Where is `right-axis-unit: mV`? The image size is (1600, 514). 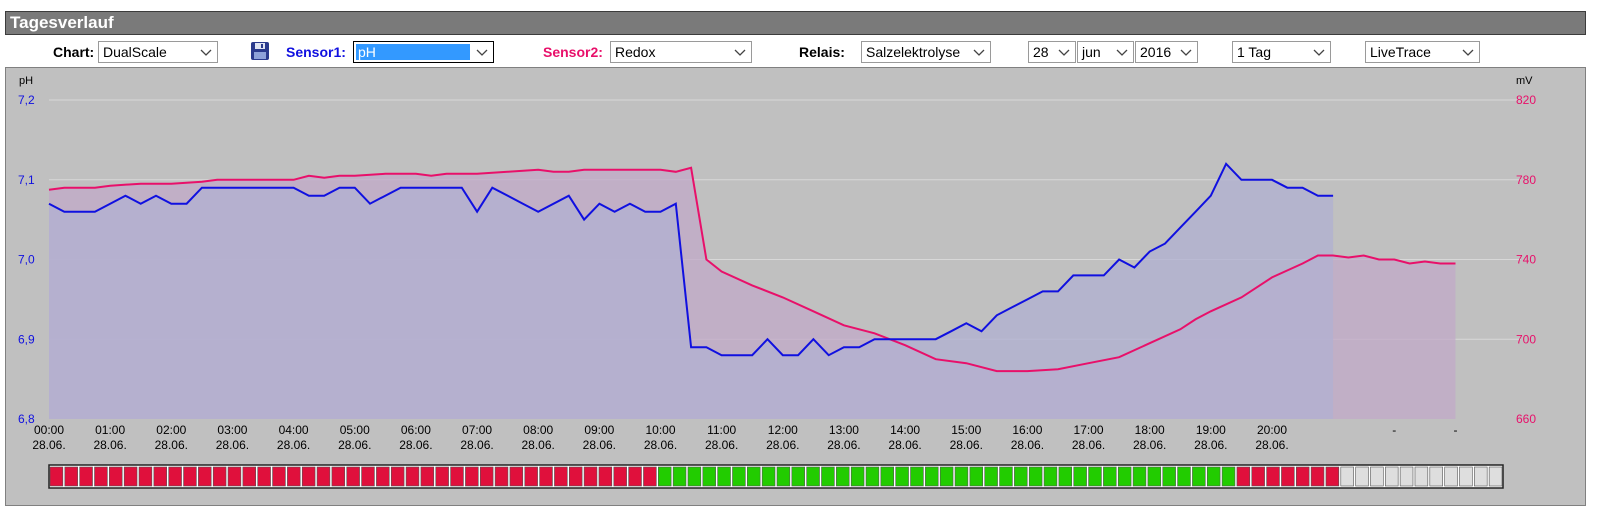 right-axis-unit: mV is located at coordinates (1524, 81).